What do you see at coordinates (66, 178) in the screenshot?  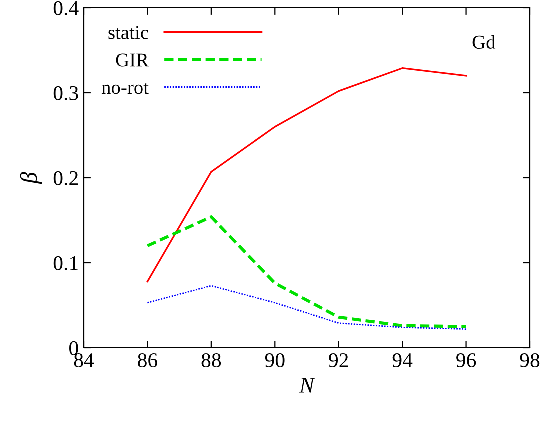 I see `y-tick-label: 0.2` at bounding box center [66, 178].